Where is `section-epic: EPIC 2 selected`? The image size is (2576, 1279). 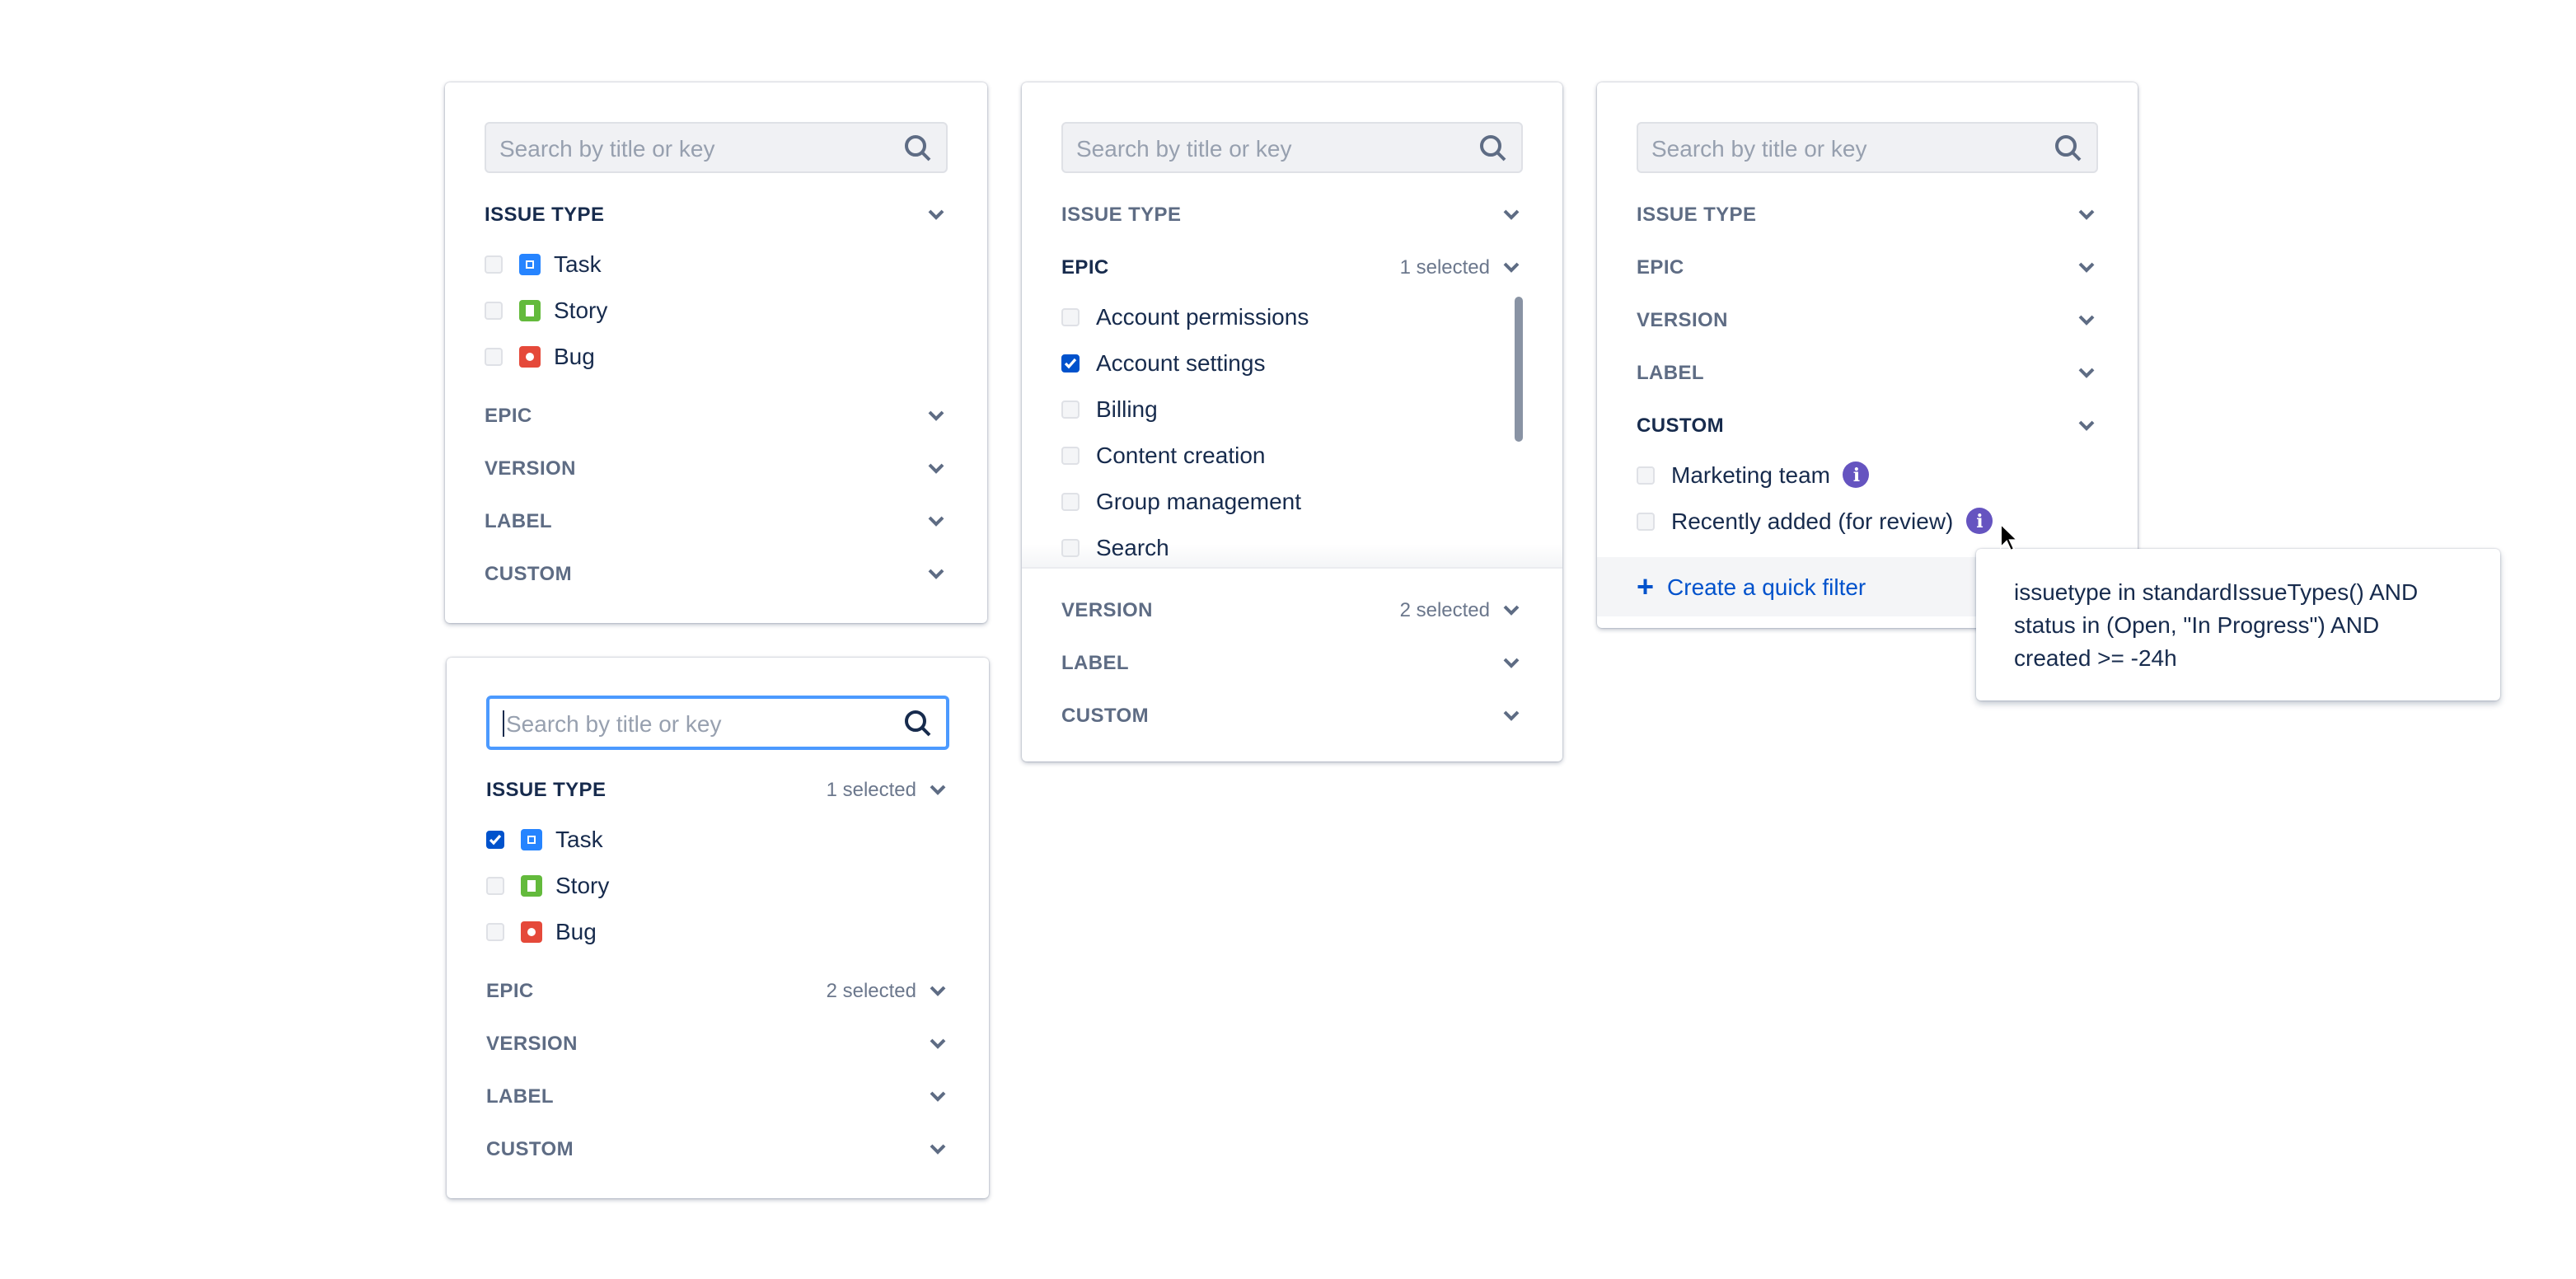
section-epic: EPIC 2 selected is located at coordinates (717, 990).